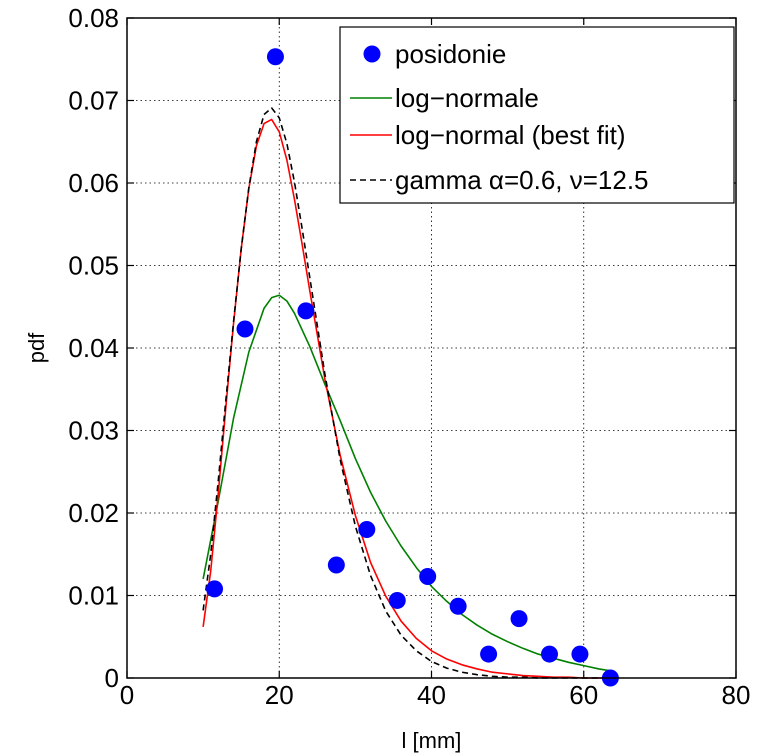 Image resolution: width=764 pixels, height=754 pixels. Describe the element at coordinates (431, 695) in the screenshot. I see `x-tick-label: 40` at that location.